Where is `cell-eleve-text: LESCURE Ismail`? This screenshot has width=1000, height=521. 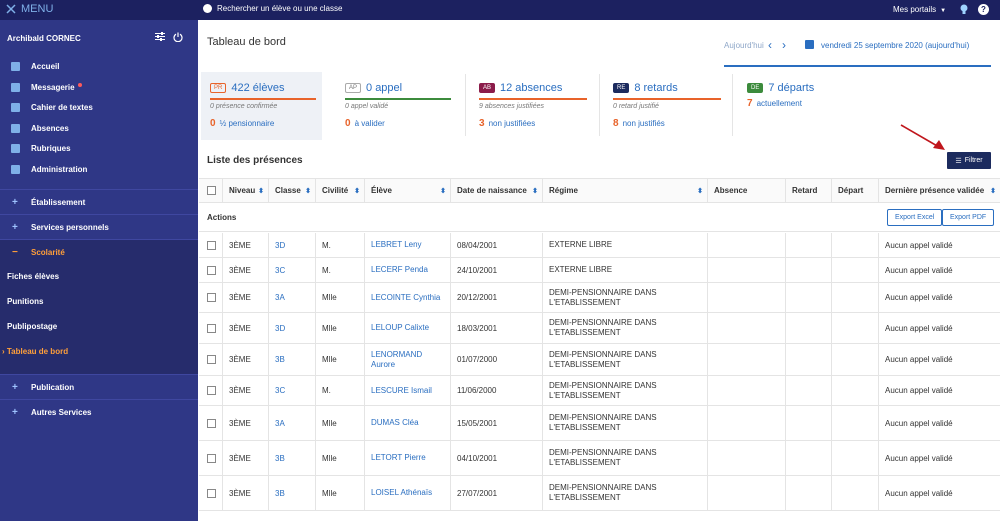 cell-eleve-text: LESCURE Ismail is located at coordinates (401, 390).